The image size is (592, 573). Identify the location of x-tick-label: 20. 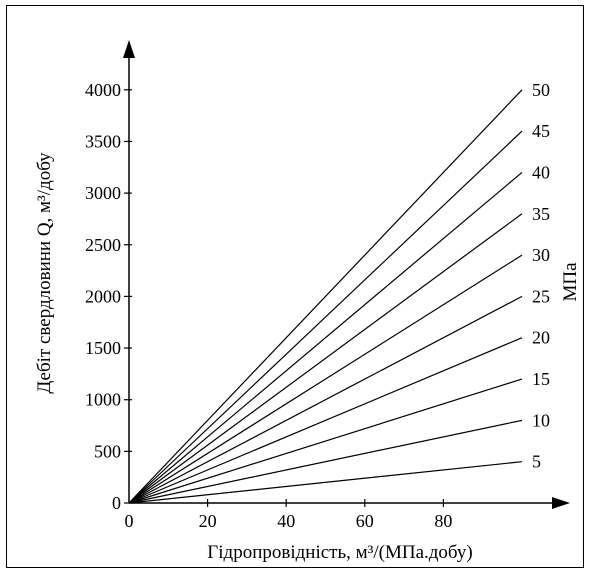
(208, 521).